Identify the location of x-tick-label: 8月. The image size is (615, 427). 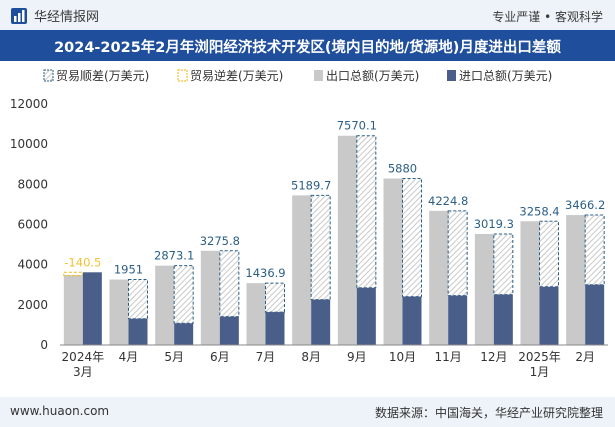
(311, 357).